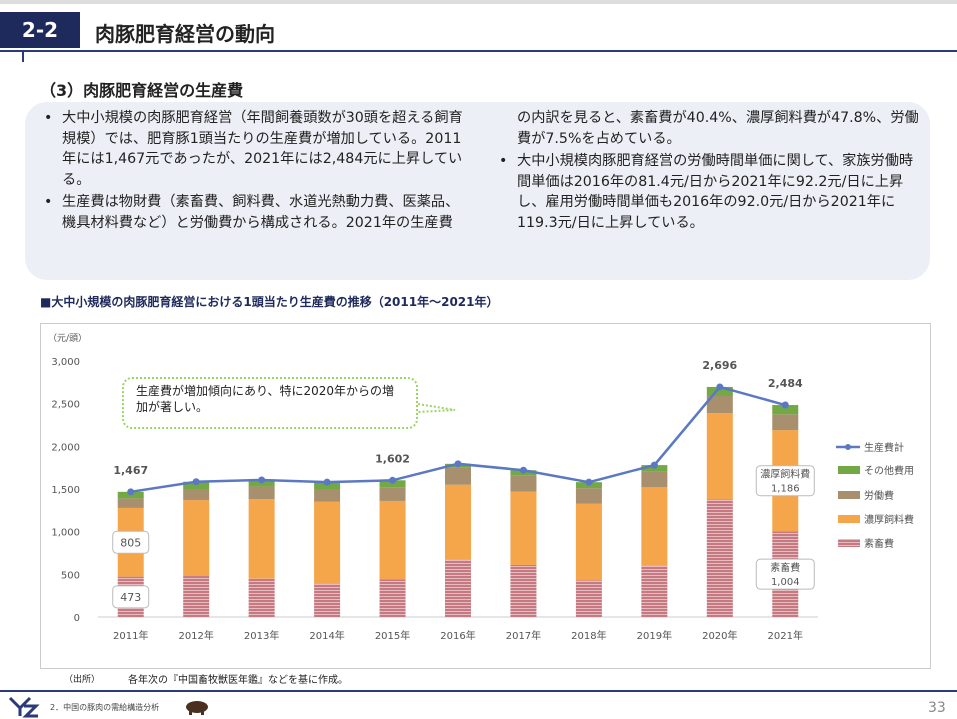 The width and height of the screenshot is (957, 719). I want to click on section-number: 2-2, so click(40, 30).